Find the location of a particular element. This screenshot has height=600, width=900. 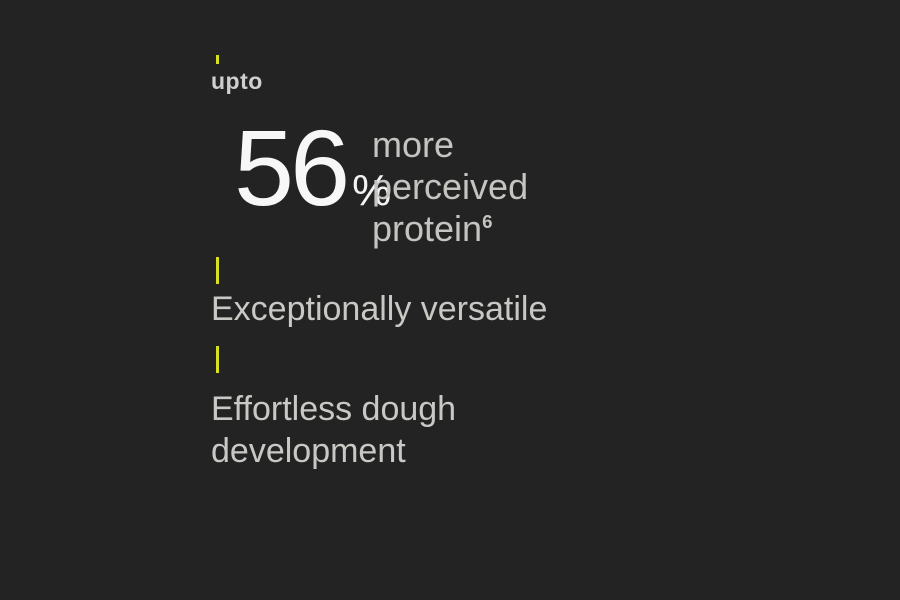

headline-stat: 56 % is located at coordinates (312, 168).